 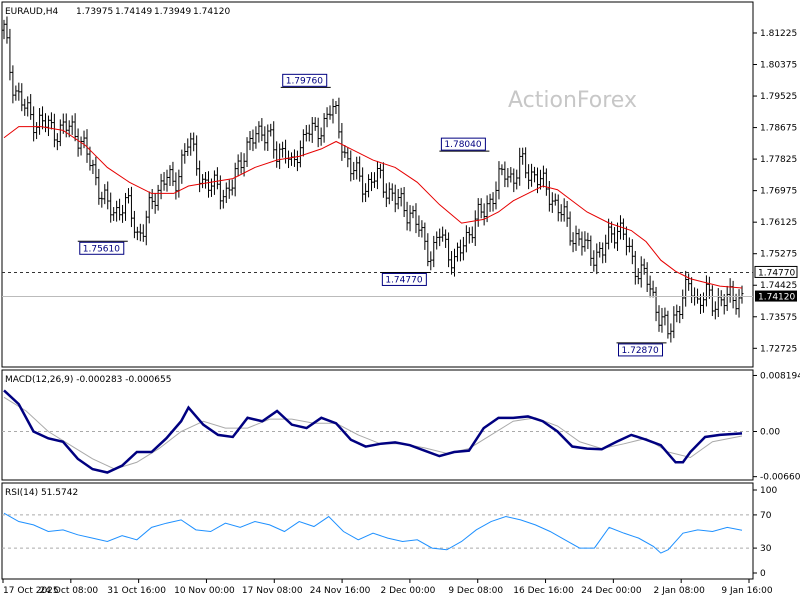 I want to click on annotation-label: 1.75610, so click(x=101, y=249).